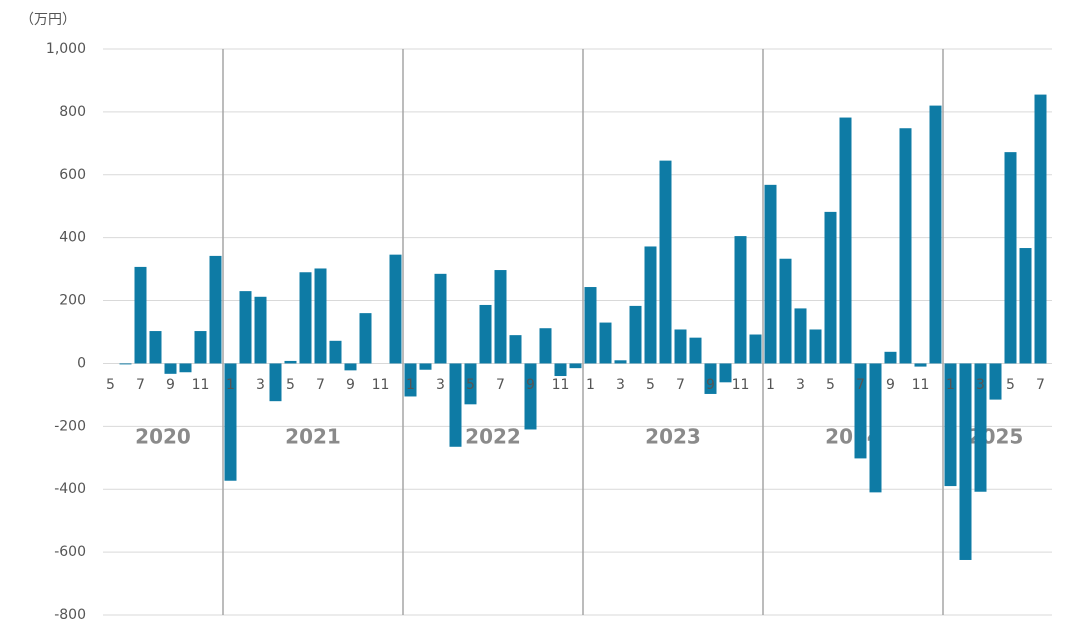 The width and height of the screenshot is (1090, 635). What do you see at coordinates (72, 238) in the screenshot?
I see `y-tick-label: 400` at bounding box center [72, 238].